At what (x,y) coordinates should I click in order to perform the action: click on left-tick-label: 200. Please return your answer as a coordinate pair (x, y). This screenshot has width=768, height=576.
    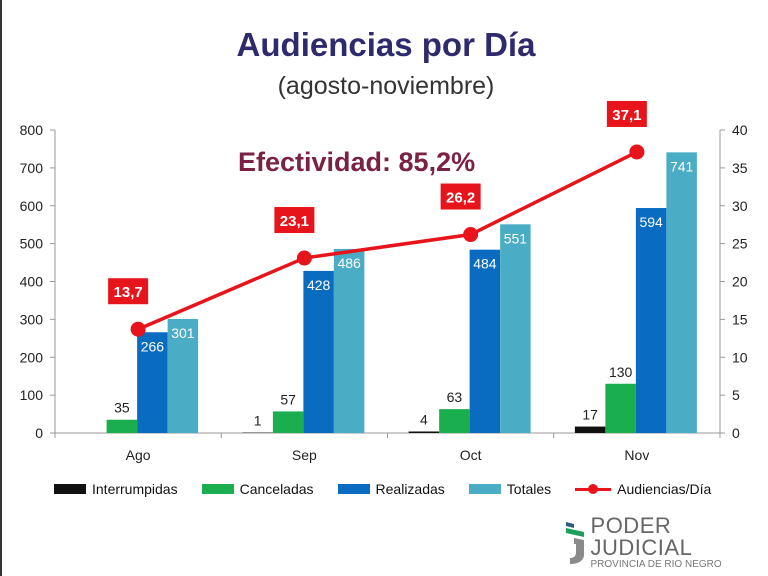
    Looking at the image, I should click on (32, 357).